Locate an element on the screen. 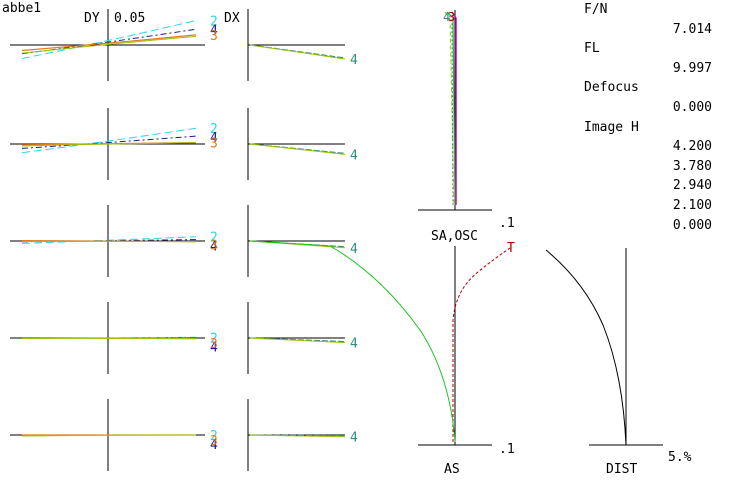 The image size is (730, 482). sa-field-label: 4 is located at coordinates (446, 17).